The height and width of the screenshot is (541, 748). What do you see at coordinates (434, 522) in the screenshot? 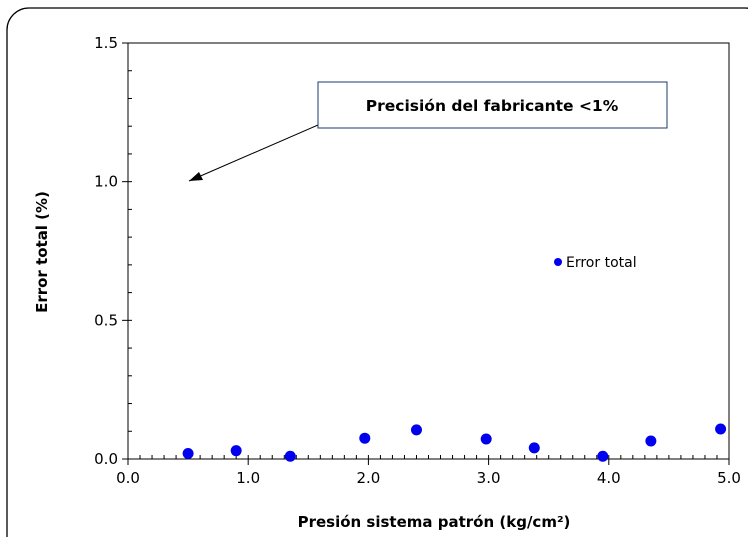
I see `x-axis-label: Presión sistema patrón (kg/cm²)` at bounding box center [434, 522].